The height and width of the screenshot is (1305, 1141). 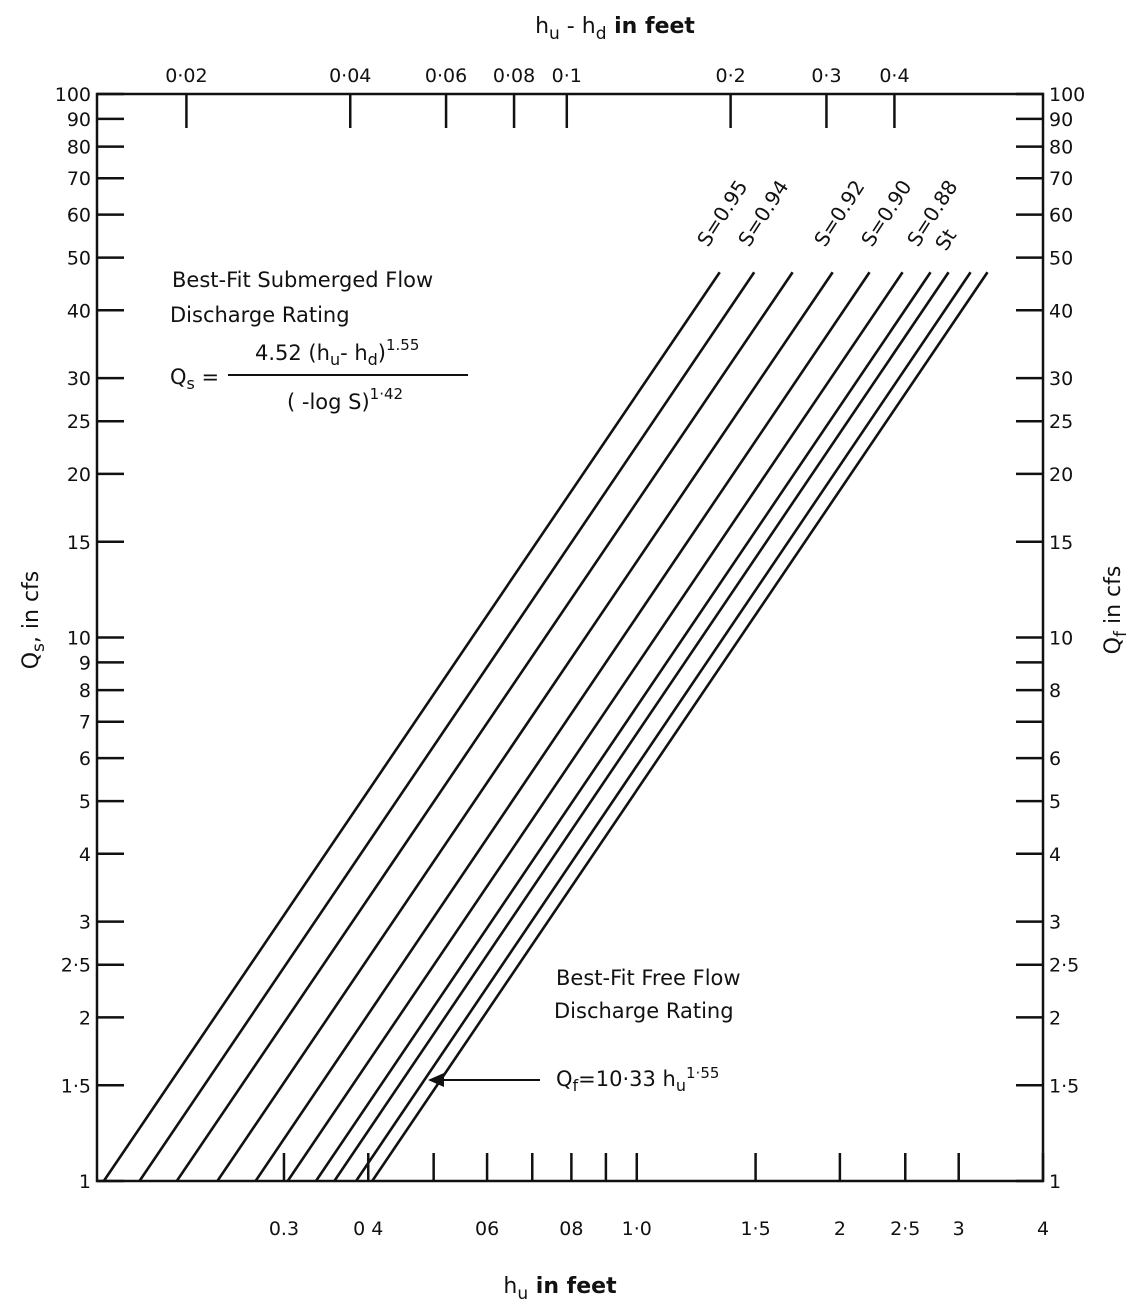 What do you see at coordinates (345, 399) in the screenshot?
I see `submerged-formula-denominator: ( -log S)1·42` at bounding box center [345, 399].